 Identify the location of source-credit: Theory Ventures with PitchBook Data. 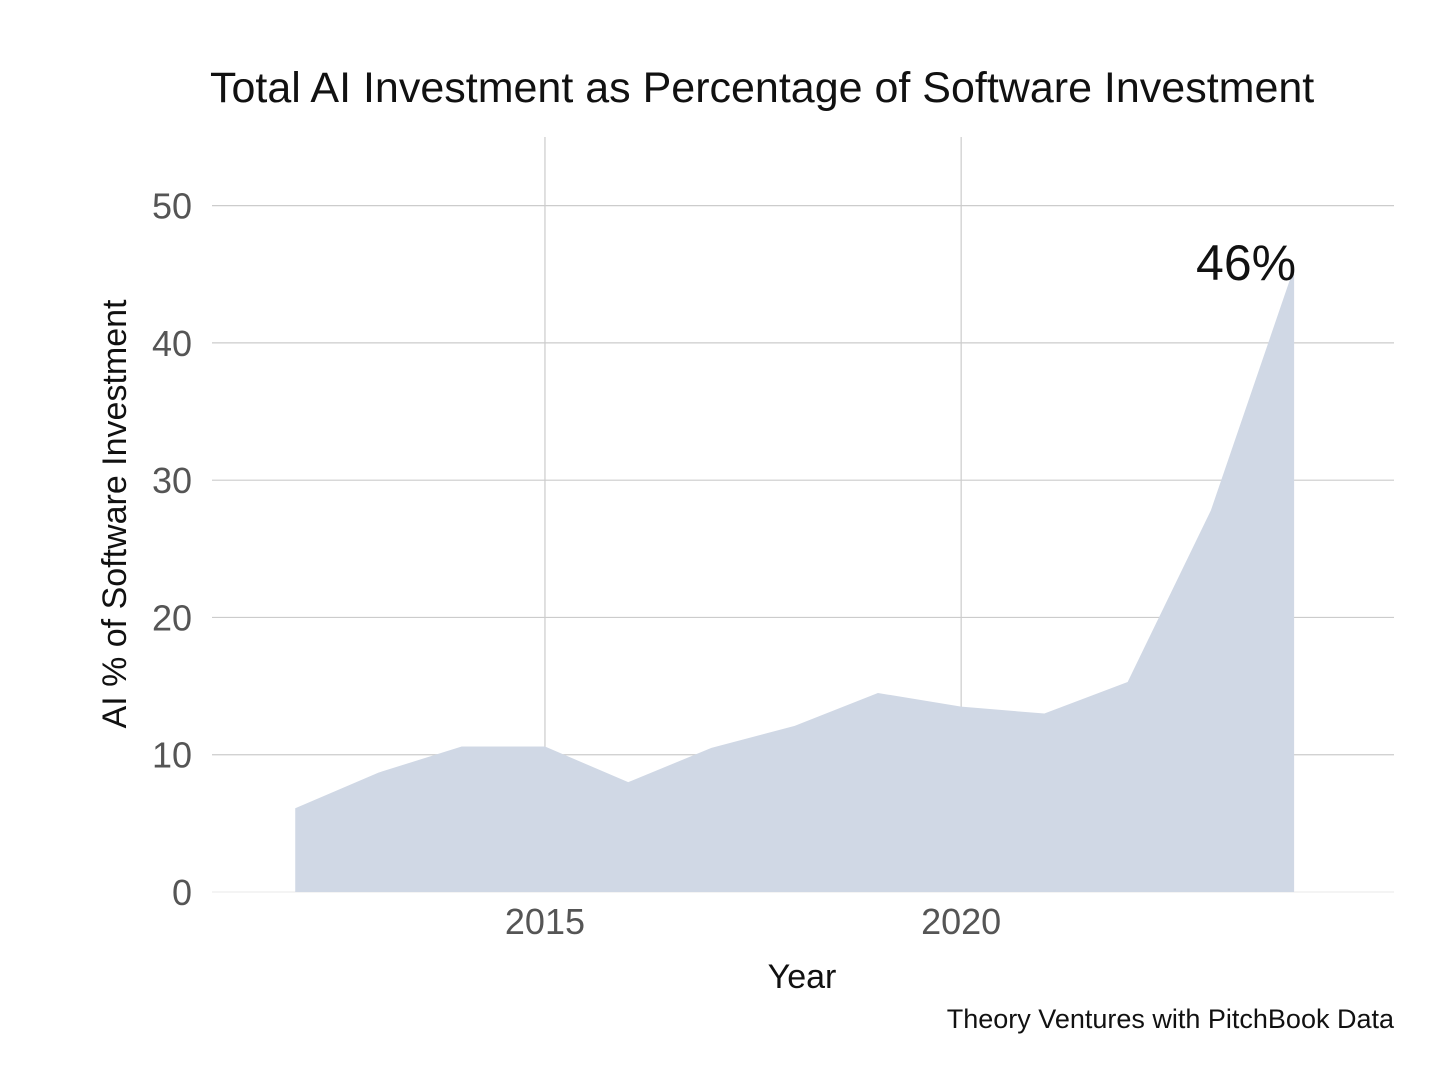
(1171, 1019).